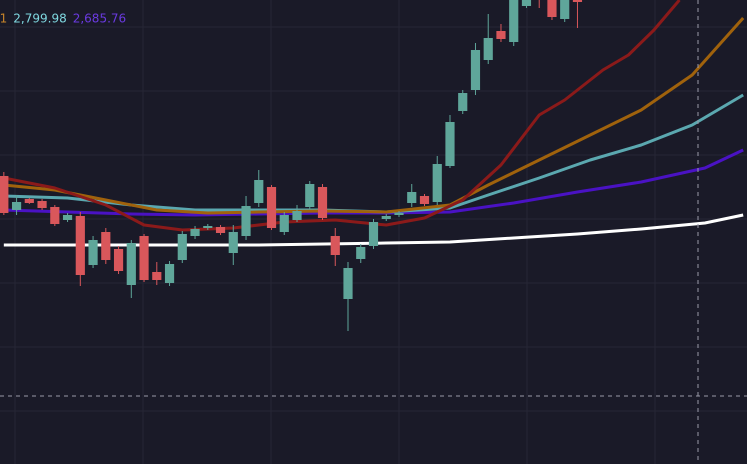  I want to click on legend-value: 2,685.76, so click(99, 19).